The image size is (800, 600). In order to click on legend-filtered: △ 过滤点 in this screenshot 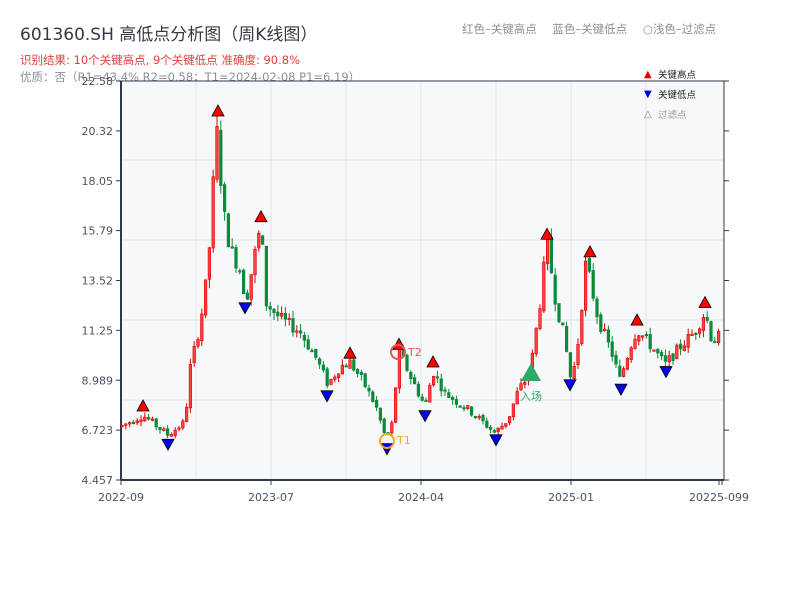, I will do `click(665, 115)`.